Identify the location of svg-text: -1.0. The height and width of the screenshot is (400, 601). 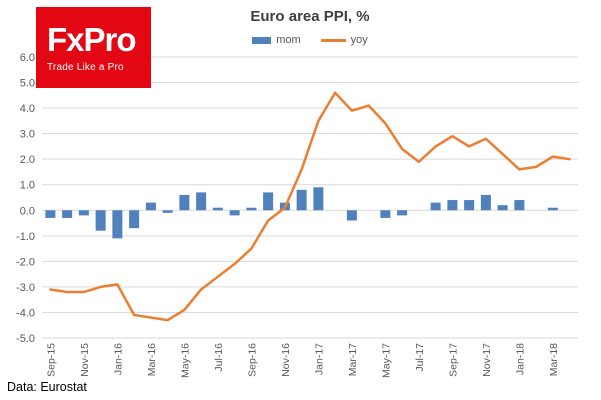
(25, 237).